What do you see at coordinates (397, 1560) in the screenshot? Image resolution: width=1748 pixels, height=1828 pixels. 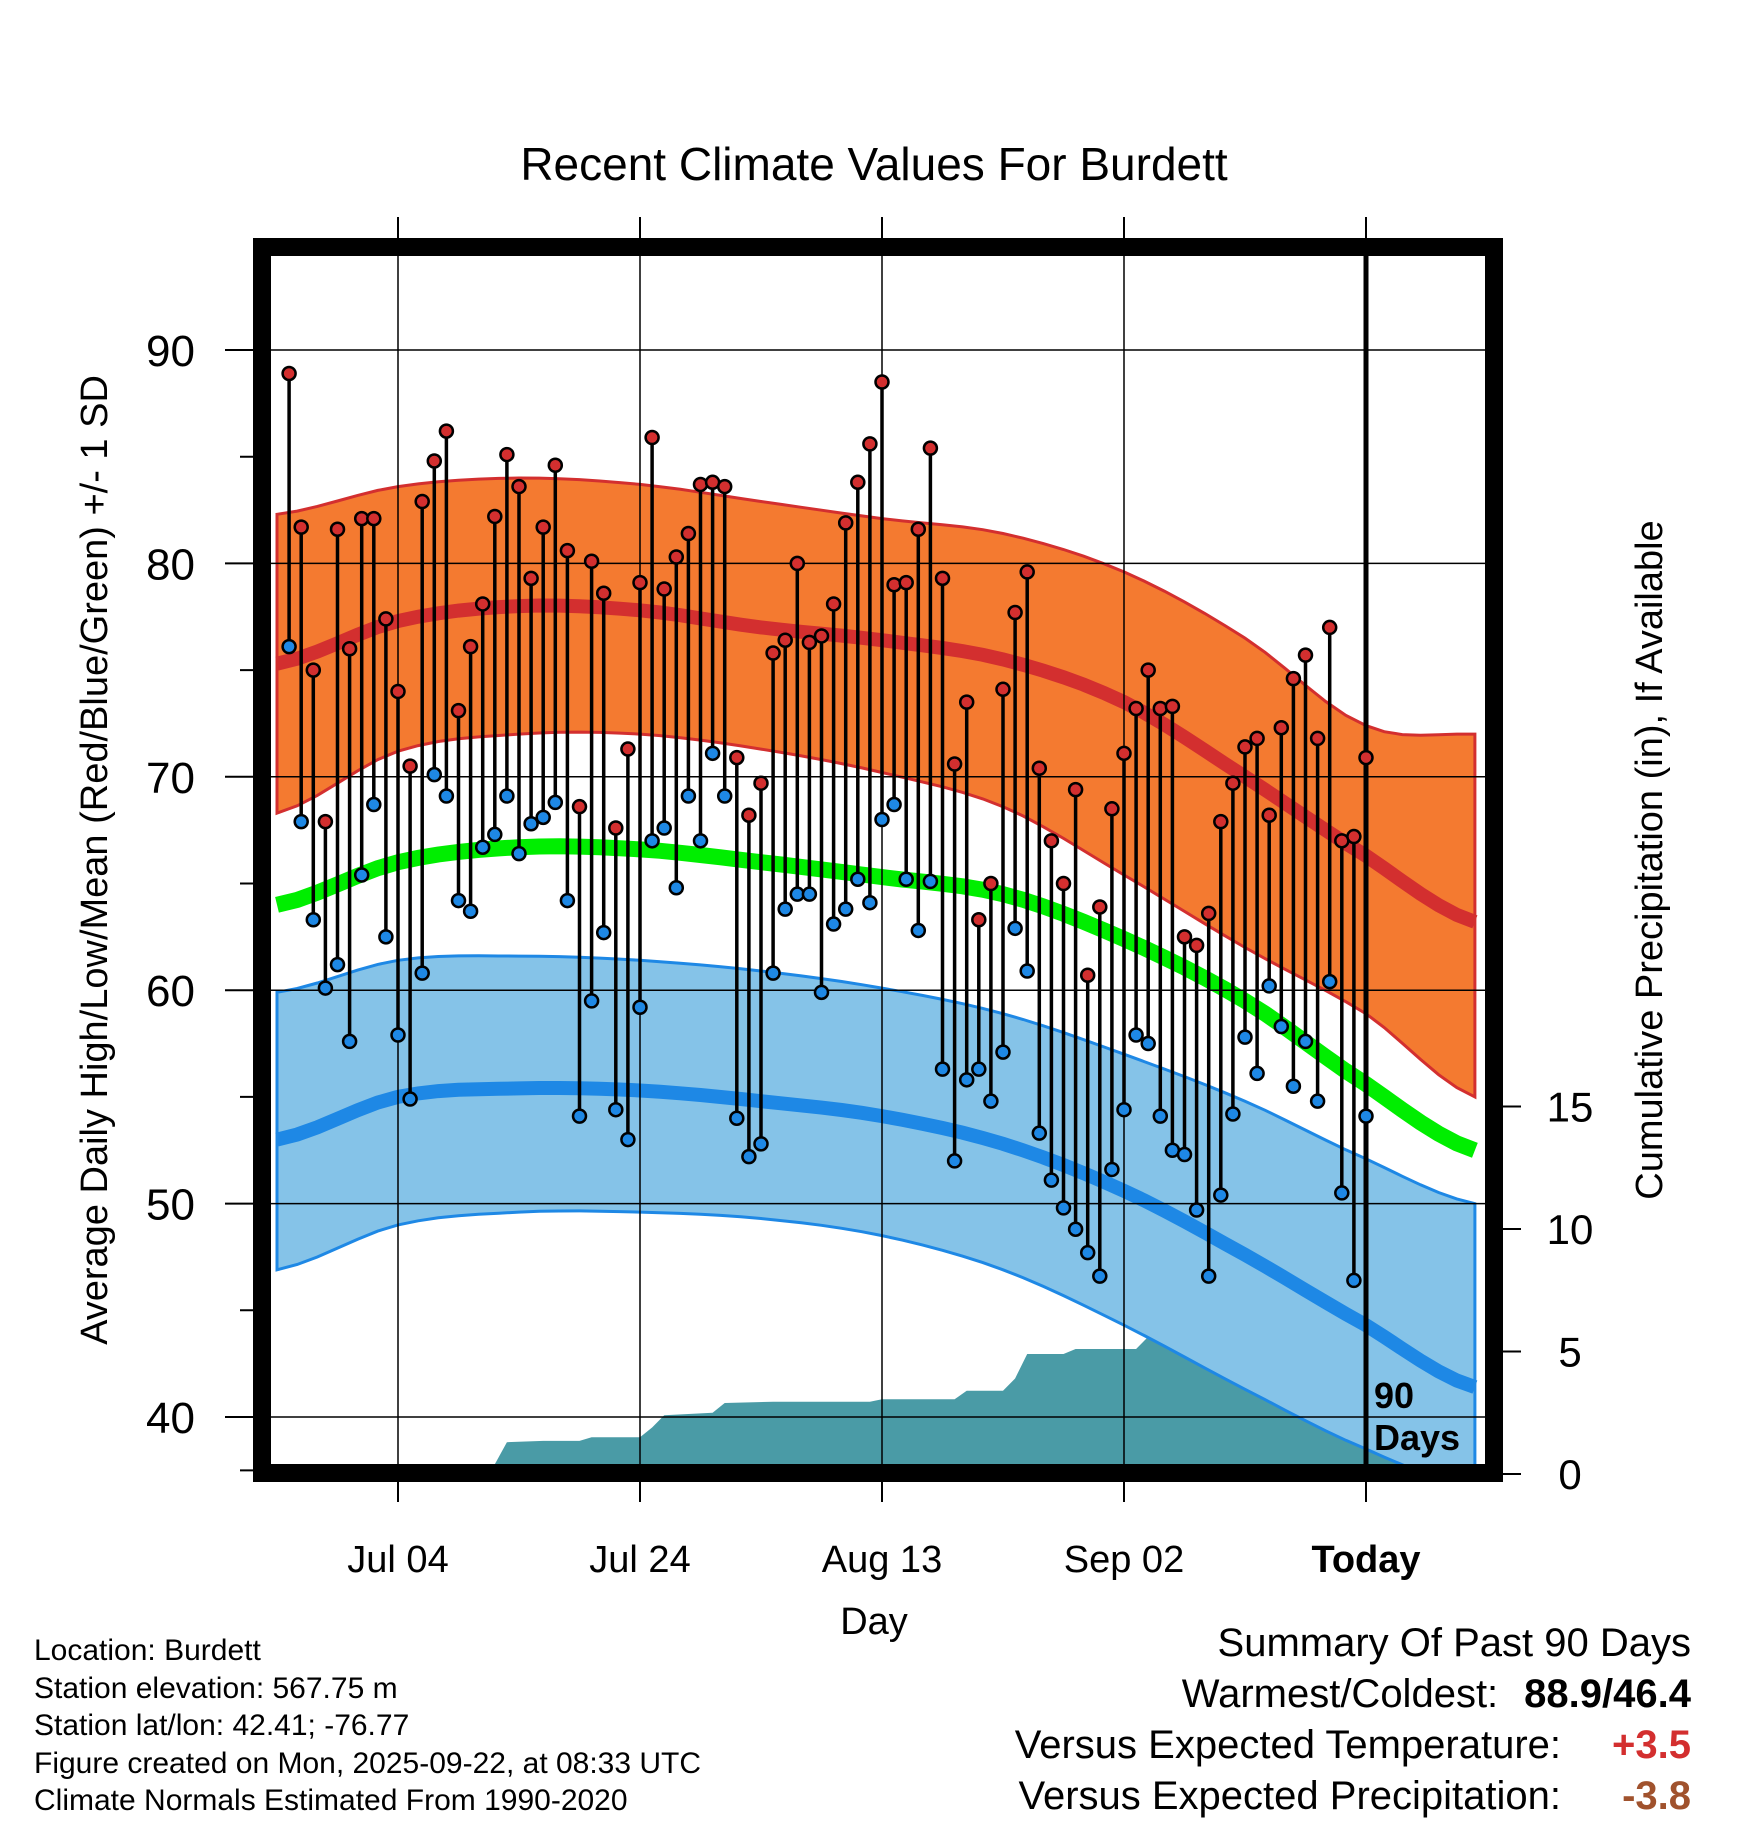 I see `x-tick-label: Jul 04` at bounding box center [397, 1560].